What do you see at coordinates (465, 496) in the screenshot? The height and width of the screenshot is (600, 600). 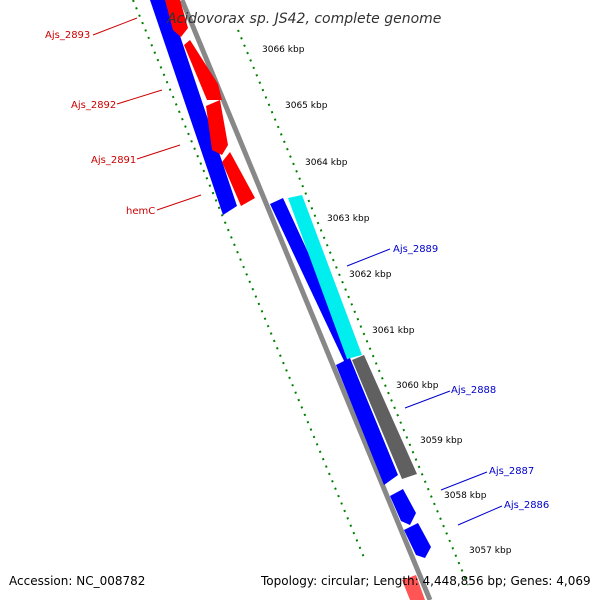 I see `kbp-label: 3058 kbp` at bounding box center [465, 496].